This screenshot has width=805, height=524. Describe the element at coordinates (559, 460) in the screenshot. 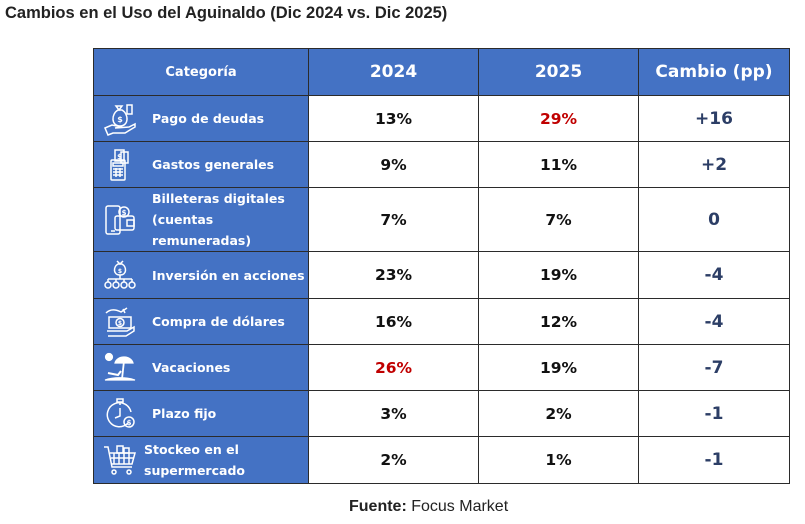

I see `value-2025: 1%` at that location.